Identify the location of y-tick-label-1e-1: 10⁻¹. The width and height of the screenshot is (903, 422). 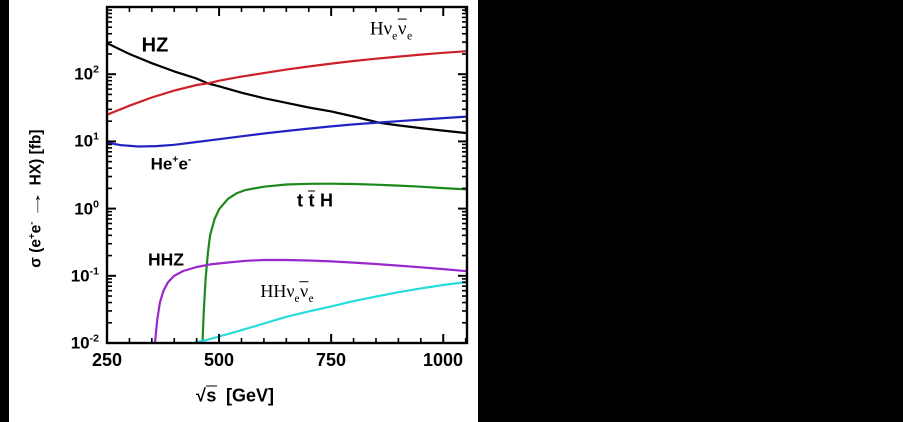
(84, 275).